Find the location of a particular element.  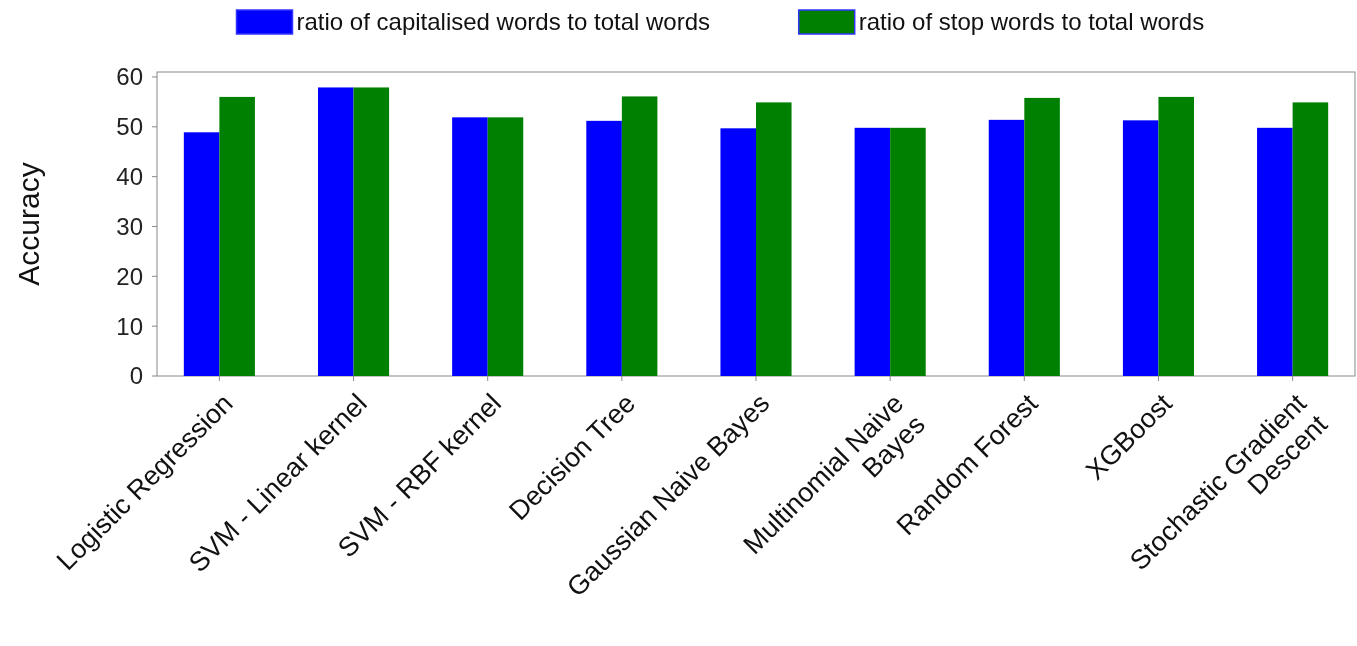

legend-label: ratio of stop words to total words is located at coordinates (1031, 22).